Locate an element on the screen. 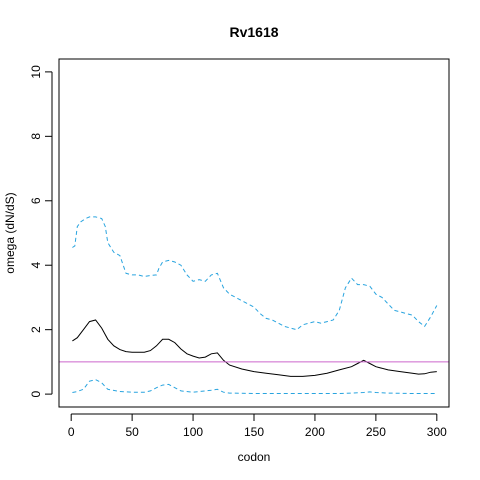 The image size is (480, 480). x-axis: 0 50 100 150 200 250 300 is located at coordinates (257, 426).